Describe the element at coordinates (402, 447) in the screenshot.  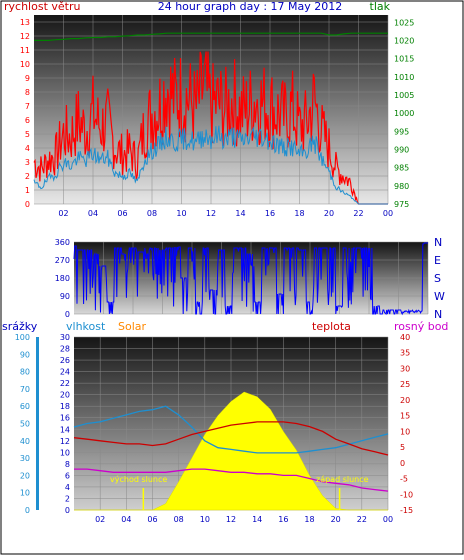
I see `temperature-tick-label: 5` at that location.